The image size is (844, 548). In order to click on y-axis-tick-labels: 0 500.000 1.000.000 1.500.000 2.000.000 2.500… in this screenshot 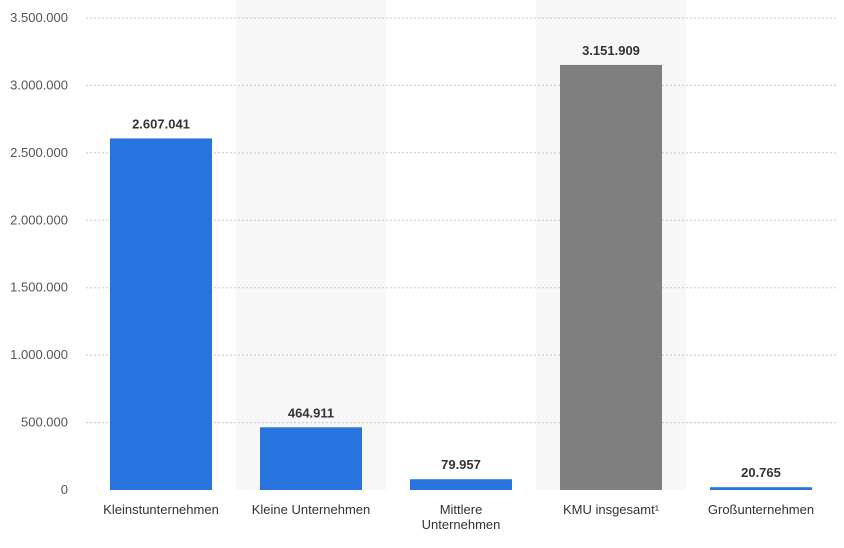, I will do `click(39, 253)`.